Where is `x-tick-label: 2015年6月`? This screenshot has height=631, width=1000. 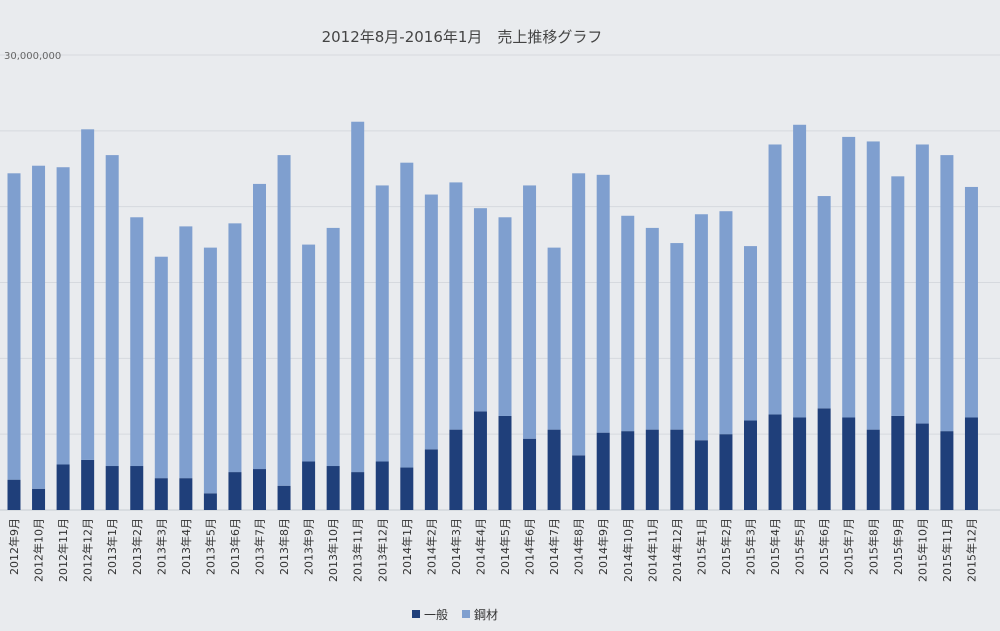
x-tick-label: 2015年6月 is located at coordinates (824, 546).